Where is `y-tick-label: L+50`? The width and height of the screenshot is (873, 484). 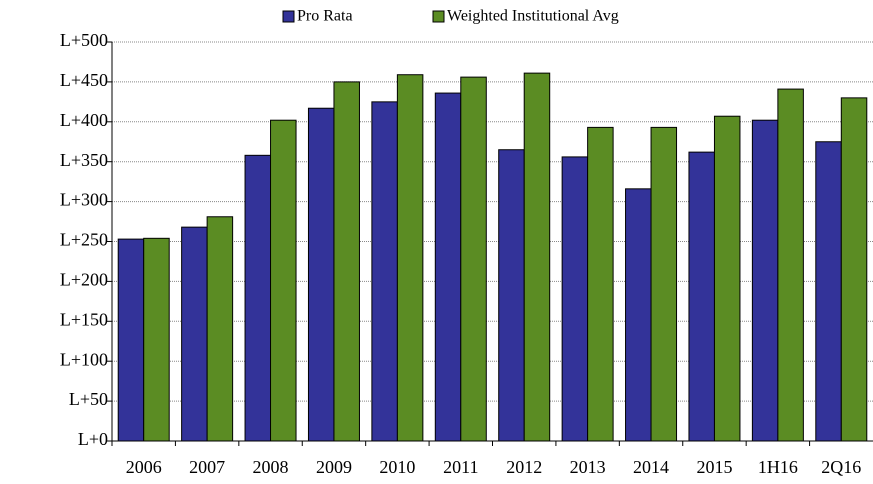
y-tick-label: L+50 is located at coordinates (88, 399).